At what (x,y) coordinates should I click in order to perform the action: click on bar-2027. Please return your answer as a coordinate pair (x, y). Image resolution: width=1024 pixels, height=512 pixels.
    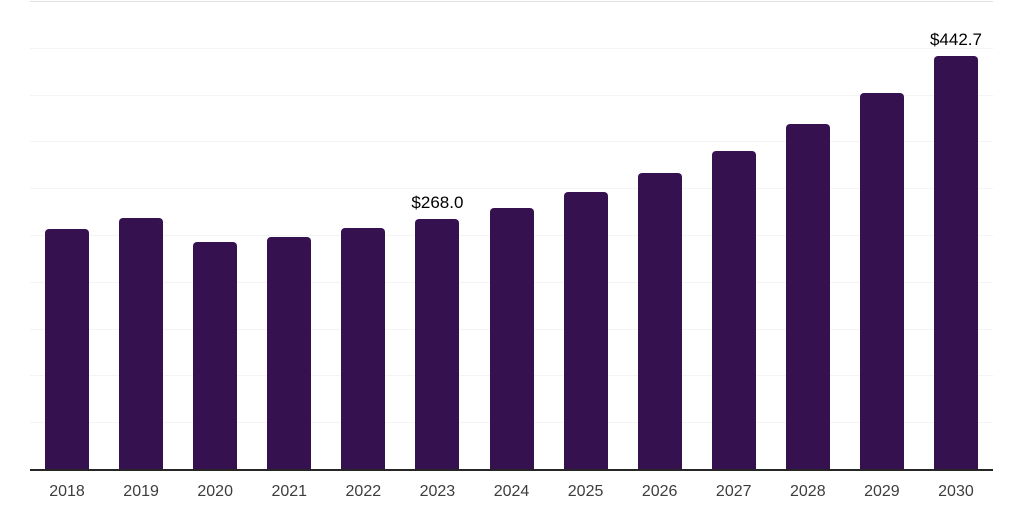
    Looking at the image, I should click on (733, 310).